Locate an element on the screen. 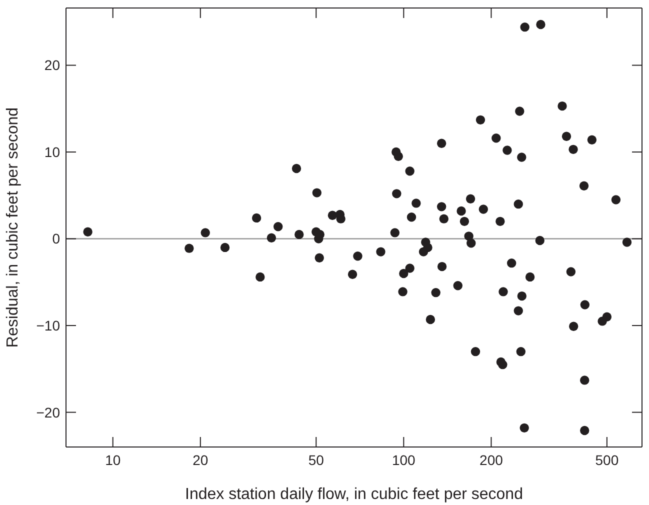  y-tick-label: 20 is located at coordinates (52, 65).